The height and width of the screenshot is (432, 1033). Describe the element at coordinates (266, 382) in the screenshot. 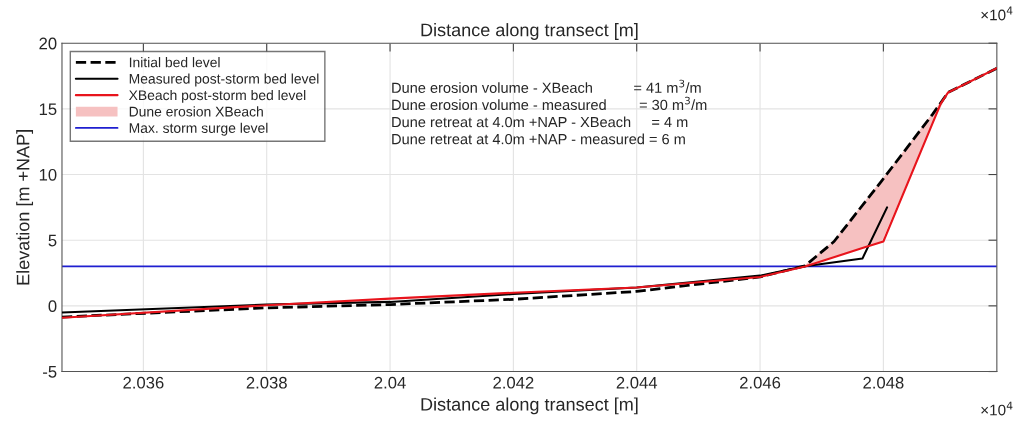

I see `x-tick-label: 2.038` at that location.